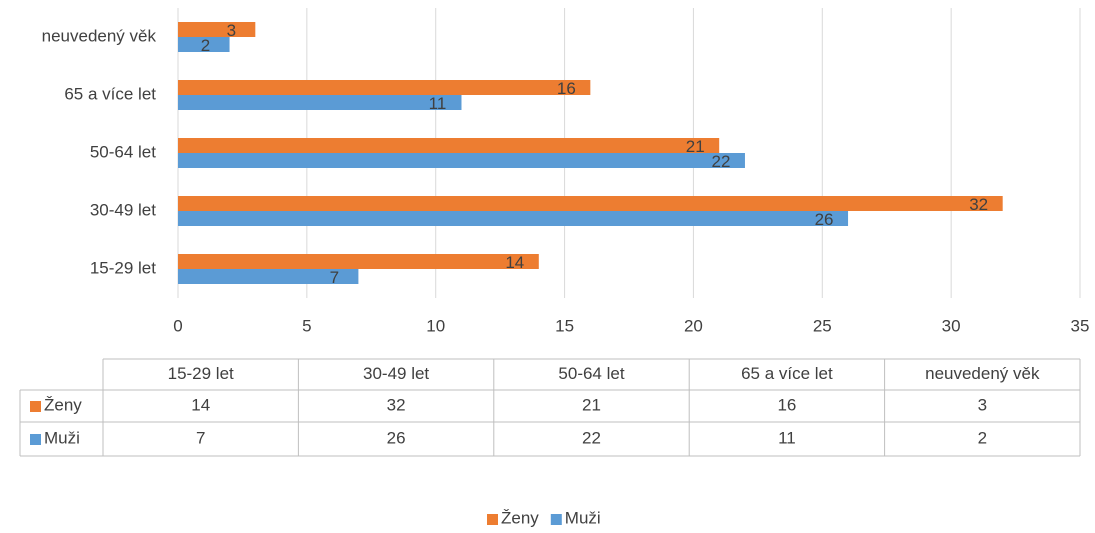  Describe the element at coordinates (201, 373) in the screenshot. I see `table-header: 15-29 let` at that location.